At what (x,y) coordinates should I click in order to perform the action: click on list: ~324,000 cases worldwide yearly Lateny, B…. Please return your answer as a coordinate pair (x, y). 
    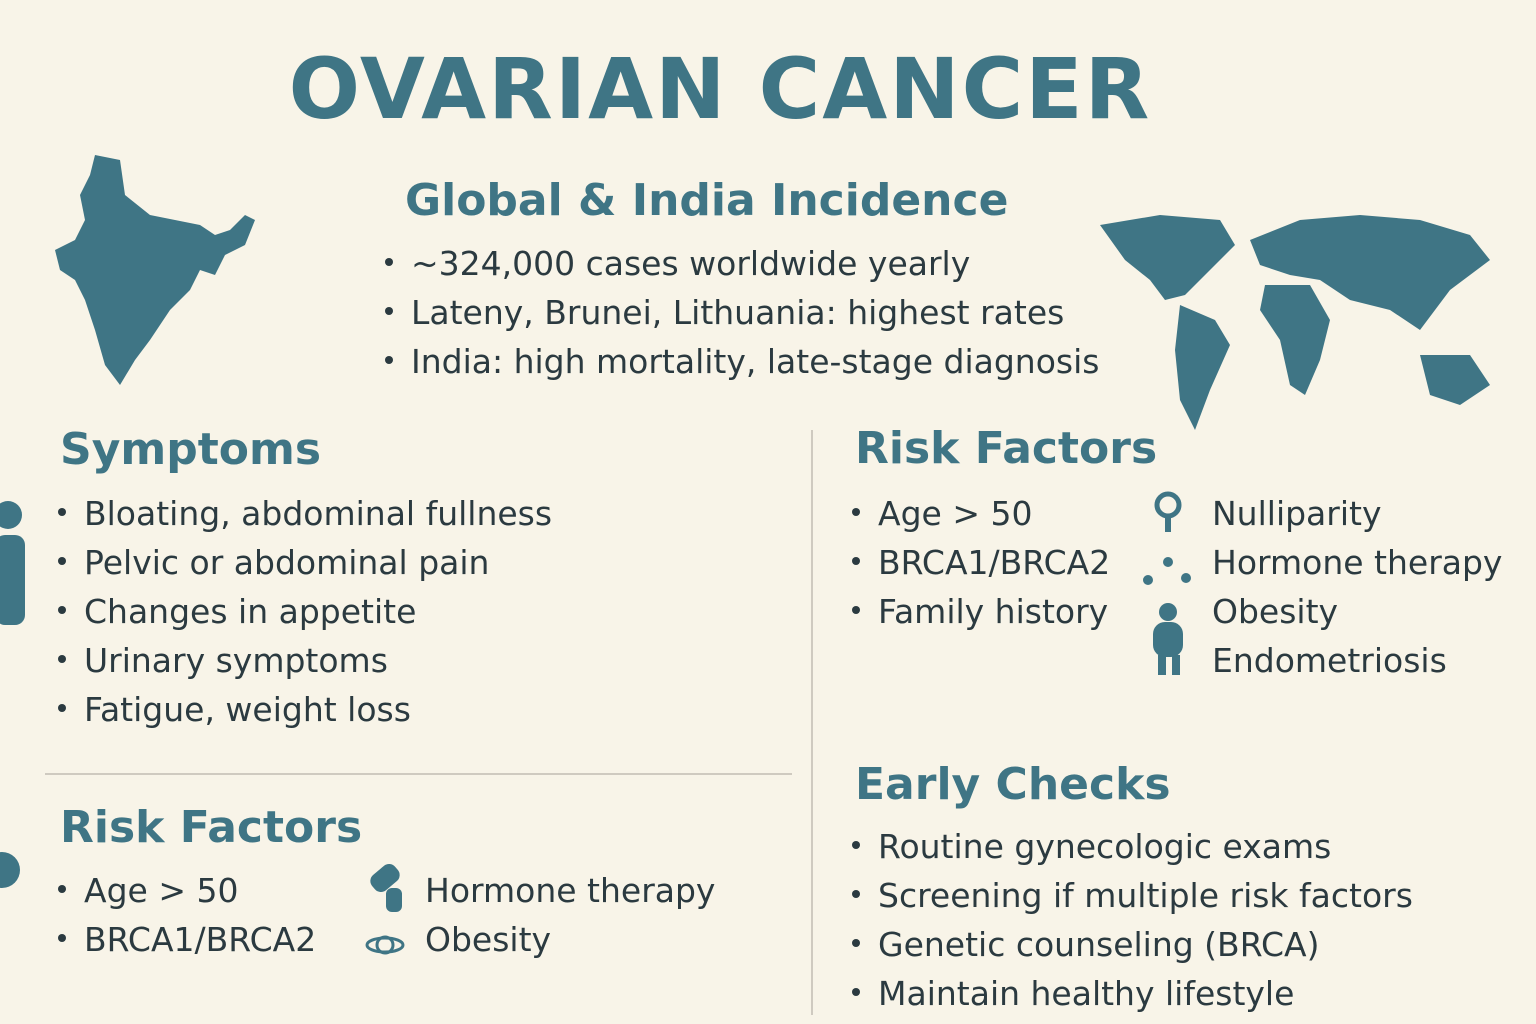
    Looking at the image, I should click on (742, 312).